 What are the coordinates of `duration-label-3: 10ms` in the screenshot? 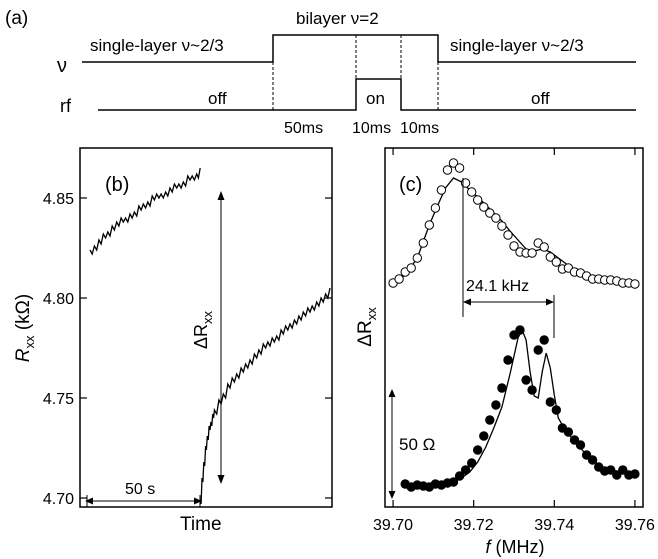 It's located at (419, 128).